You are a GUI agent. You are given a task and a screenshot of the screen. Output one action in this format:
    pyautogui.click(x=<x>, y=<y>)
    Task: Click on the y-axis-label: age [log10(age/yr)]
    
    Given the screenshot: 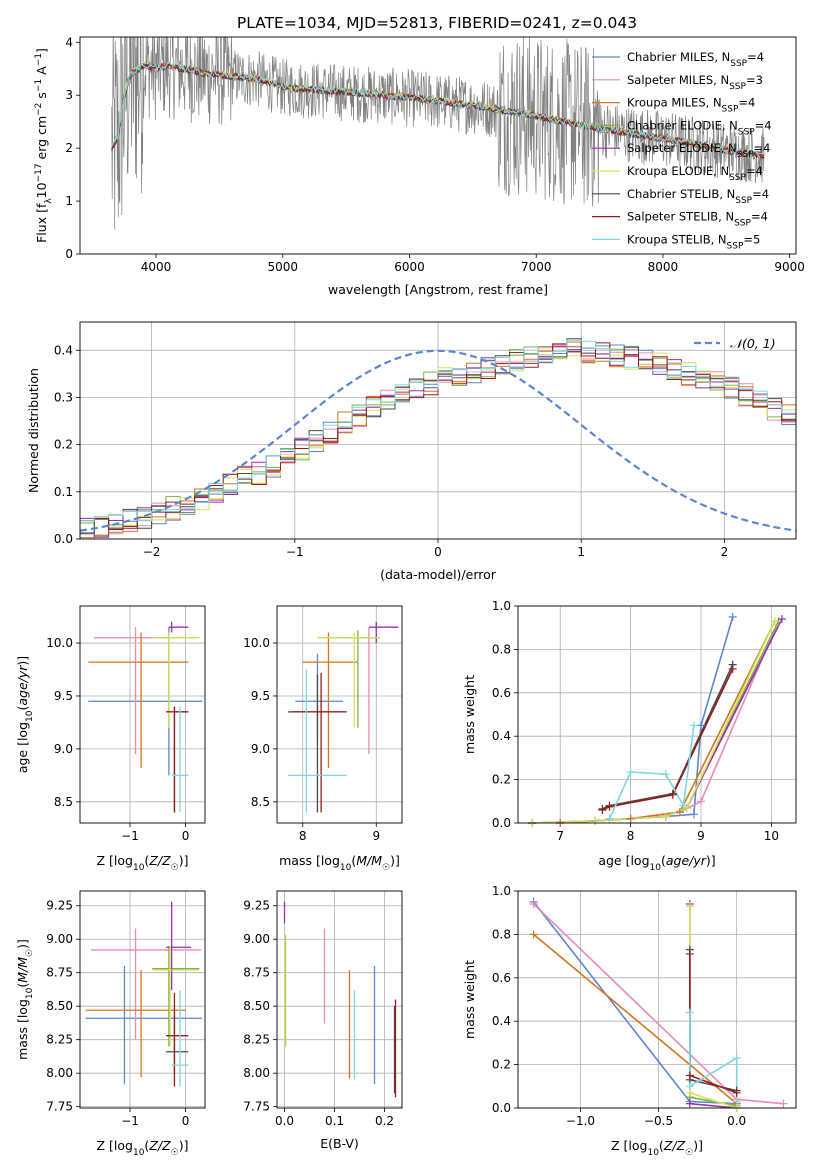 What is the action you would take?
    pyautogui.click(x=25, y=714)
    